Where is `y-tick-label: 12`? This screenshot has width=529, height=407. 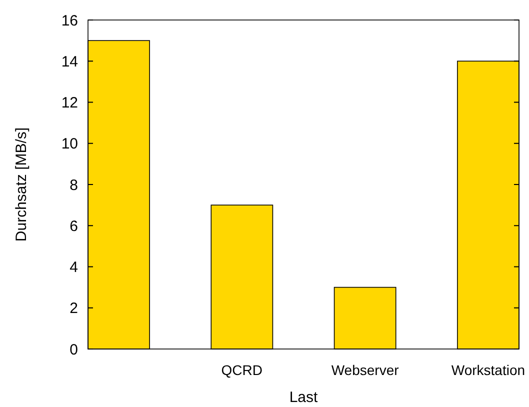 y-tick-label: 12 is located at coordinates (69, 103).